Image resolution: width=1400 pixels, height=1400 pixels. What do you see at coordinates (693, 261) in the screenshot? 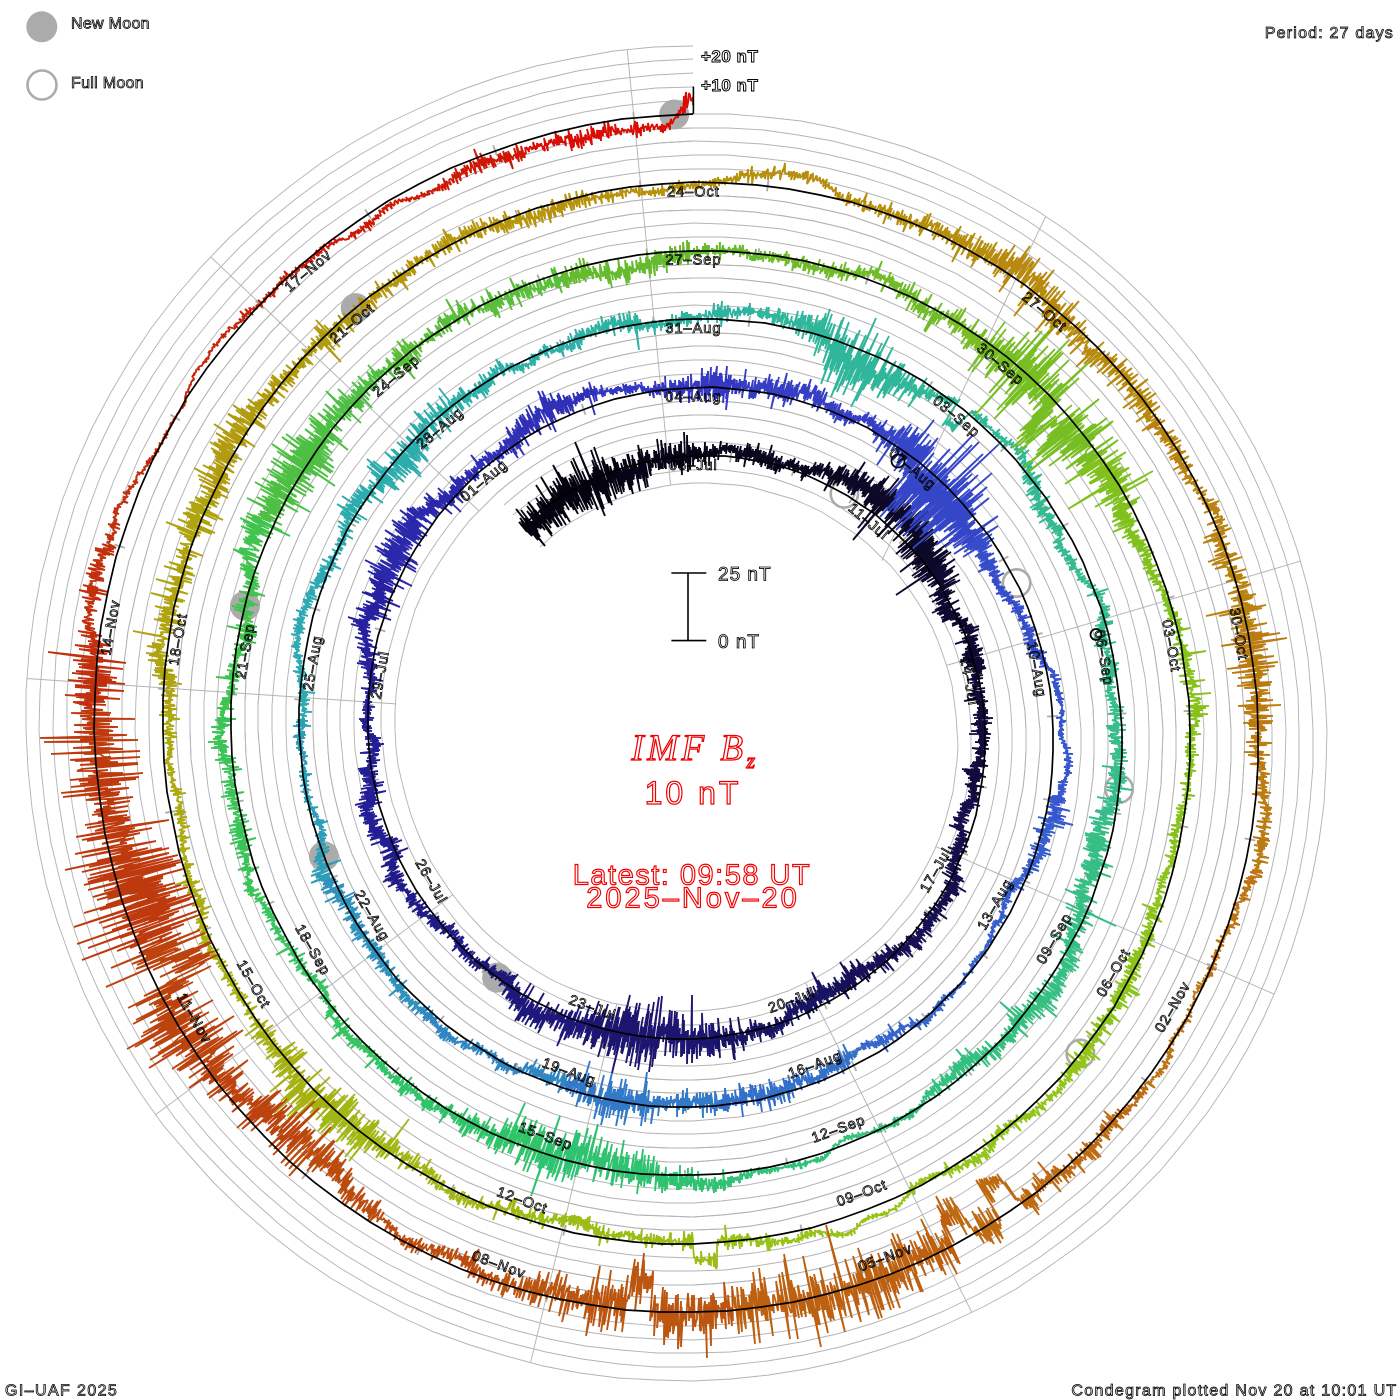
I see `svg-text: 27–Sep` at bounding box center [693, 261].